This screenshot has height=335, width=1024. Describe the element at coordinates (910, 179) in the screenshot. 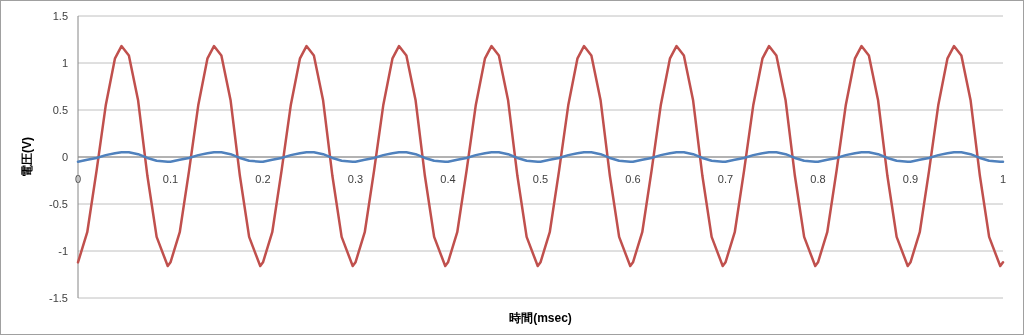

I see `x-tick-label: 0.9` at that location.